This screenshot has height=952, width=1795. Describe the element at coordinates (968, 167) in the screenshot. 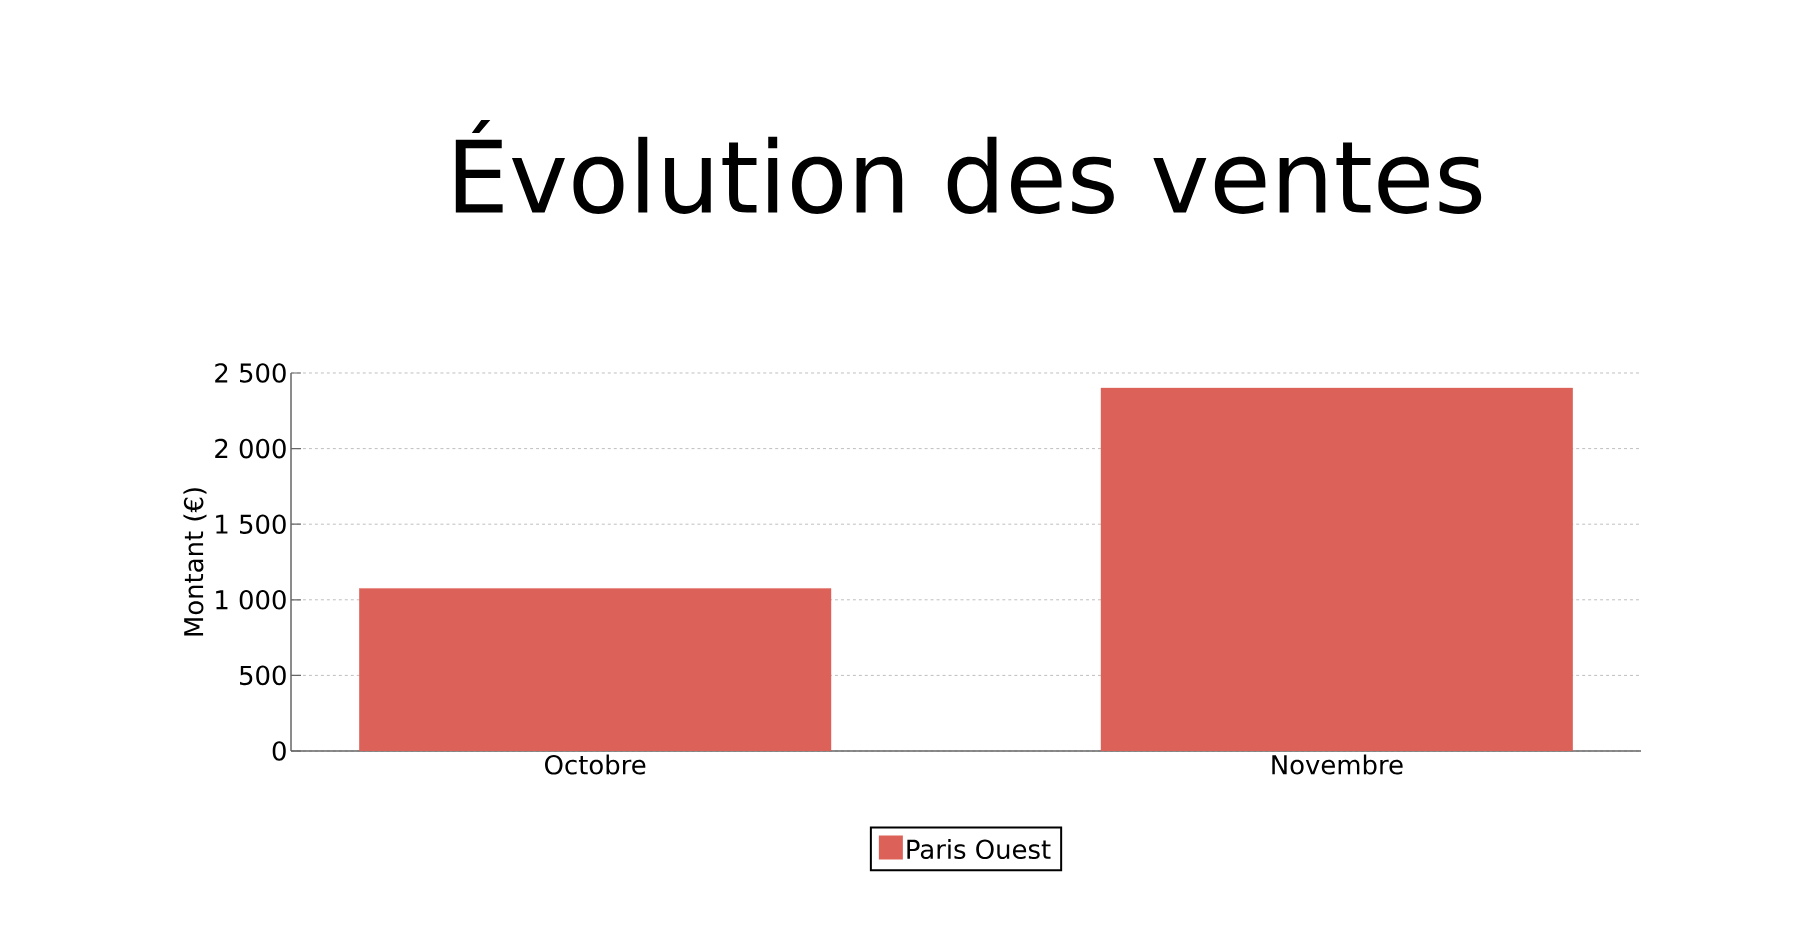

I see `chart-title: Évolution des ventes` at that location.